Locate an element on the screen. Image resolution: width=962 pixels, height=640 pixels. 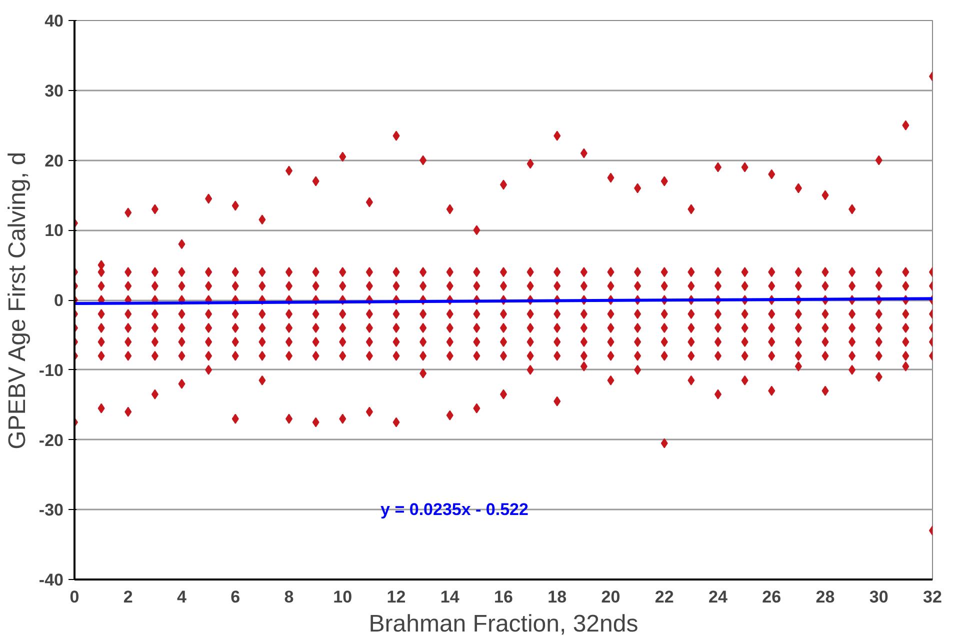
x-tick-label: 10 is located at coordinates (342, 597).